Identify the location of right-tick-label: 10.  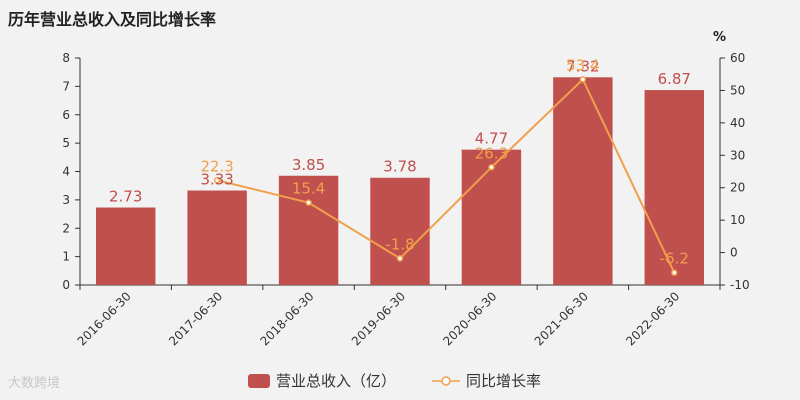
(737, 220).